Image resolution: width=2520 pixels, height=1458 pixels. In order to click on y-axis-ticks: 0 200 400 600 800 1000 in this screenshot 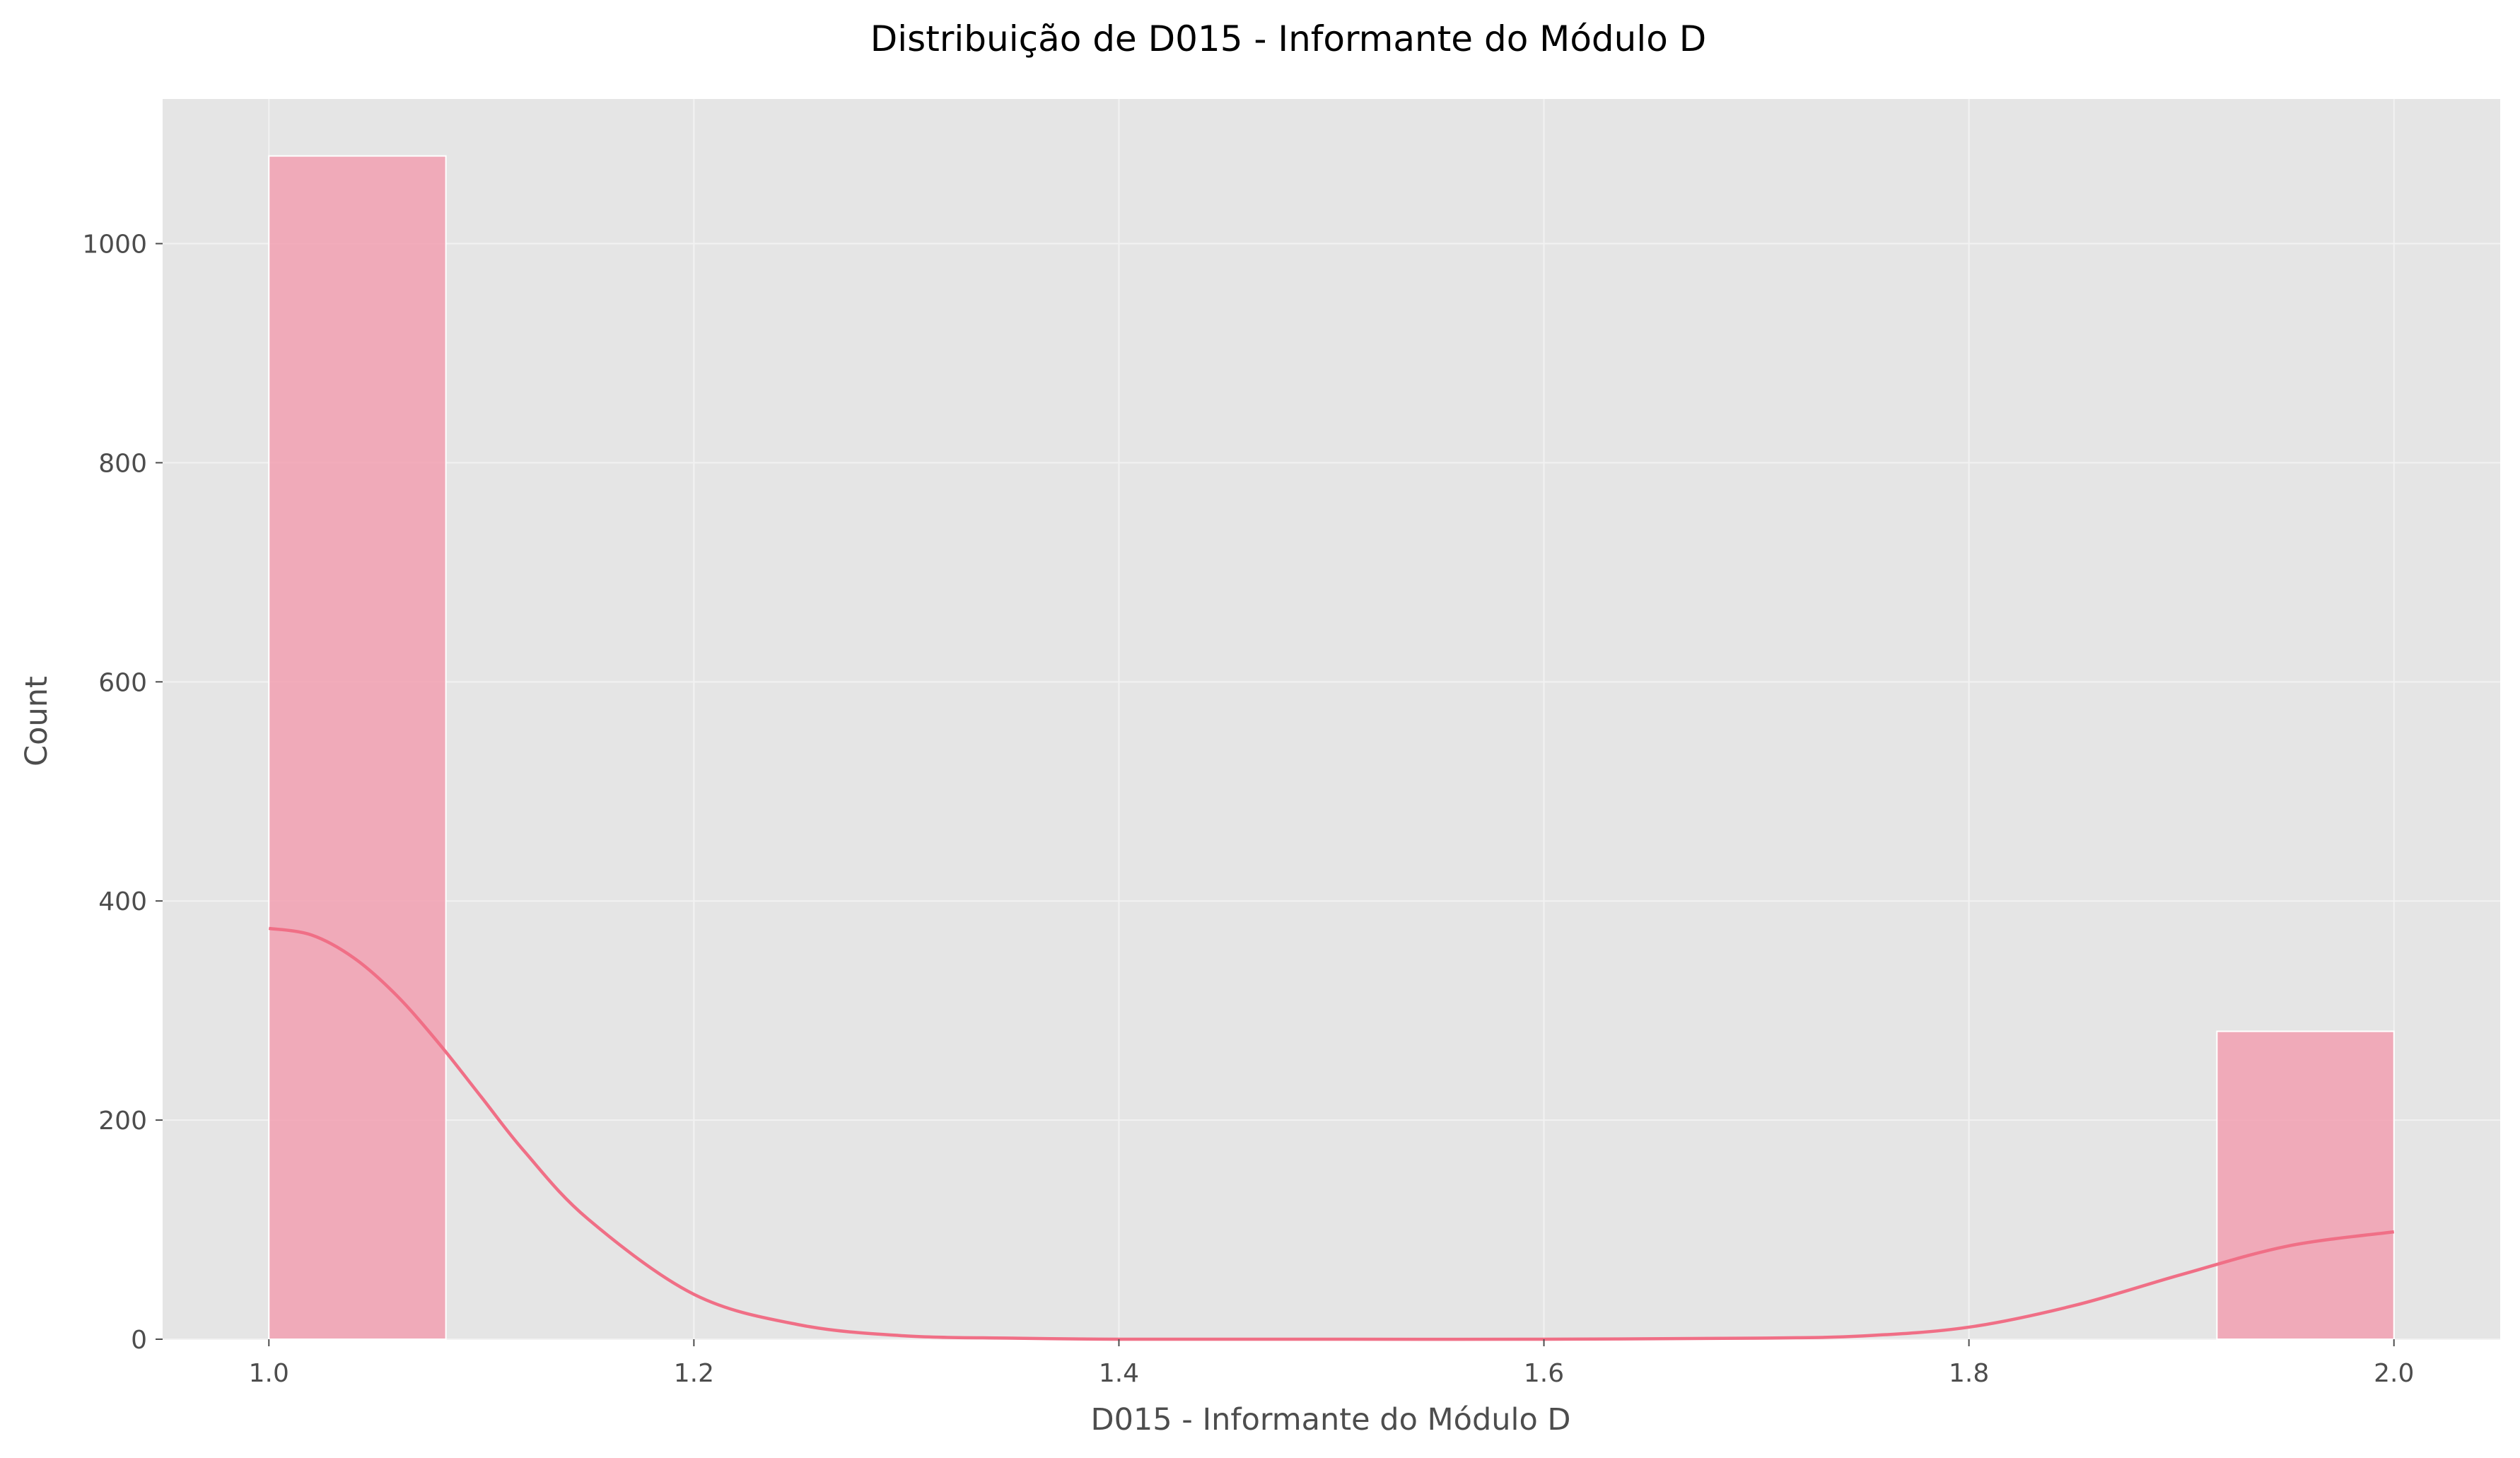, I will do `click(122, 793)`.